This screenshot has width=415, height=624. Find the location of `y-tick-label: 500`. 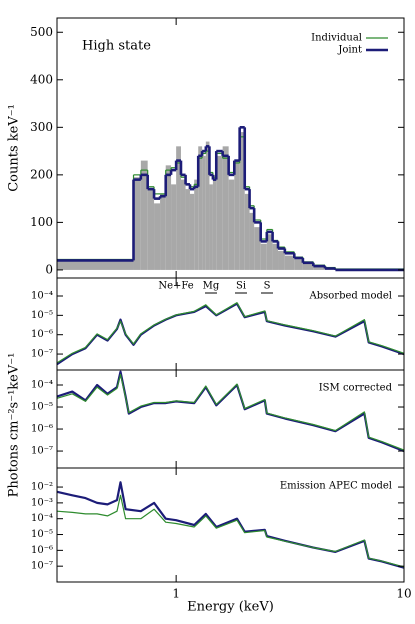

y-tick-label: 500 is located at coordinates (41, 32).